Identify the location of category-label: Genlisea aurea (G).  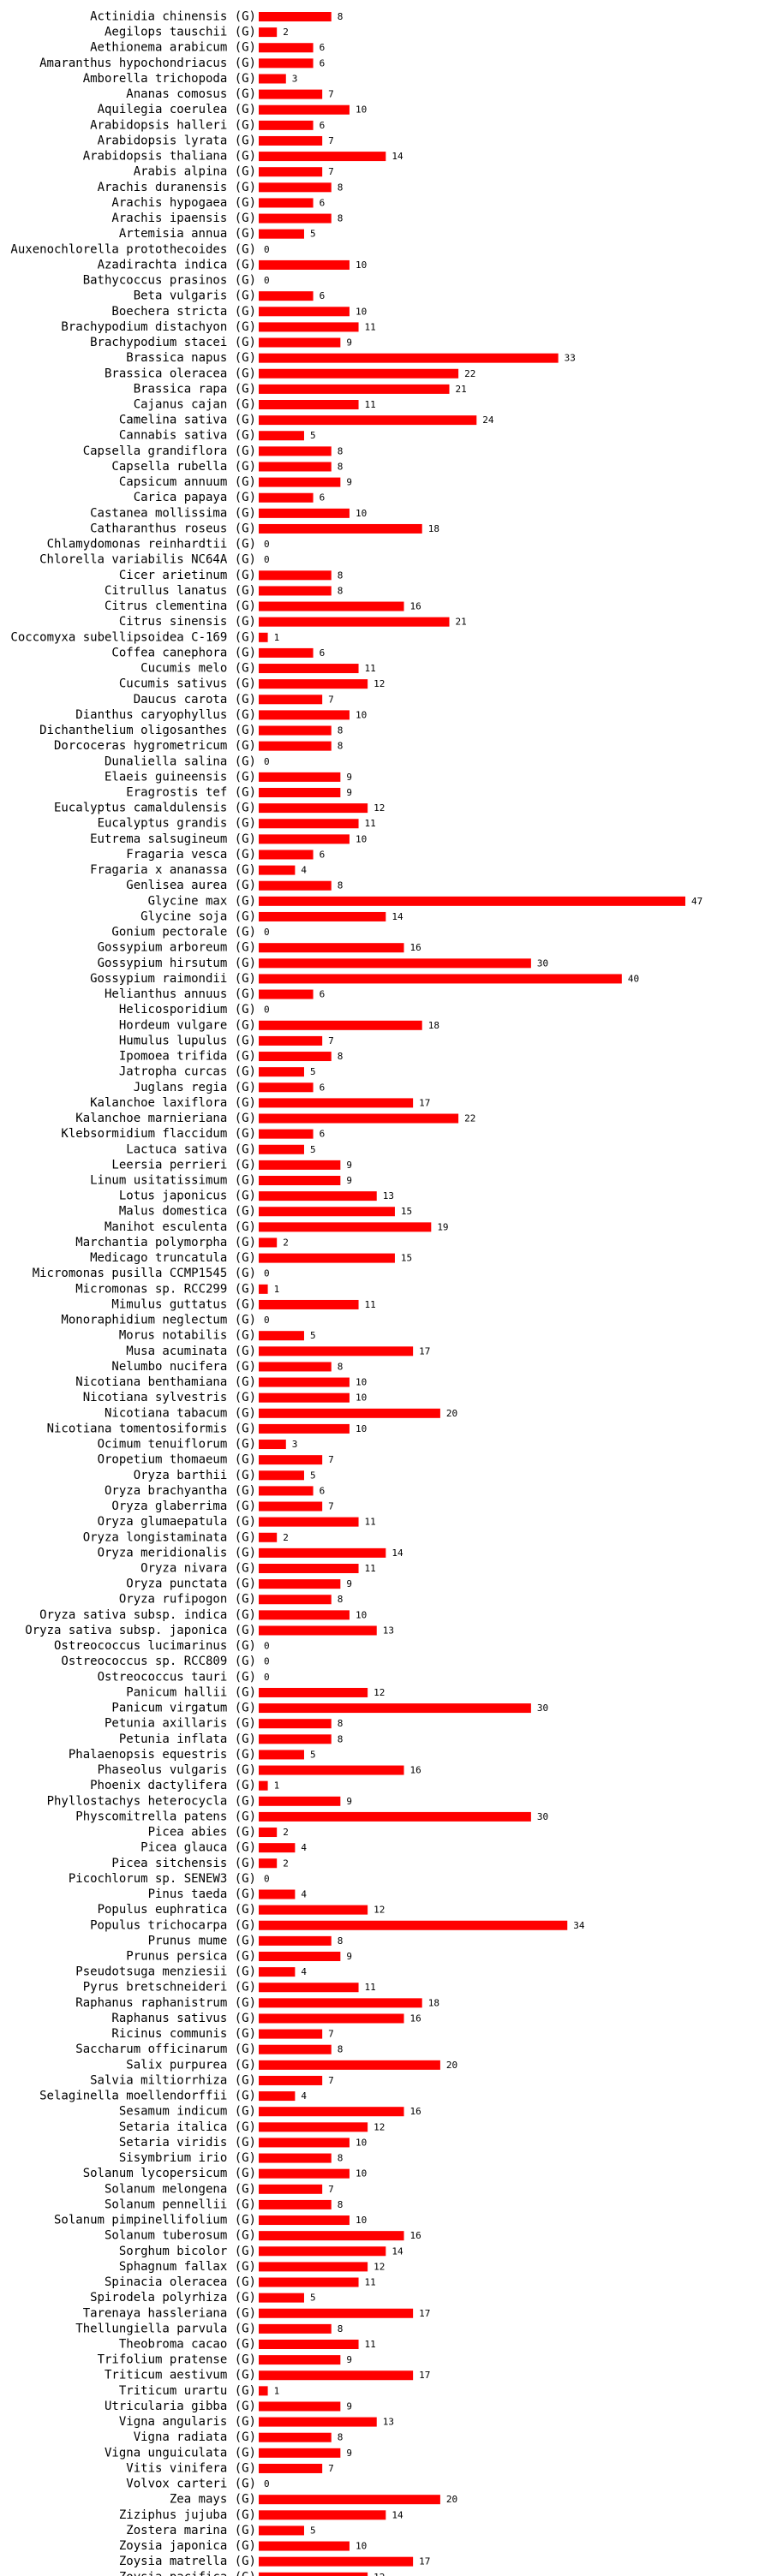
(191, 885).